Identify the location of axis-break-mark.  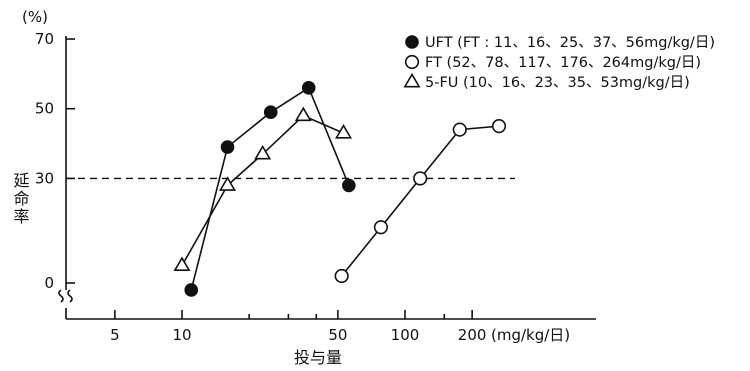
(65, 296).